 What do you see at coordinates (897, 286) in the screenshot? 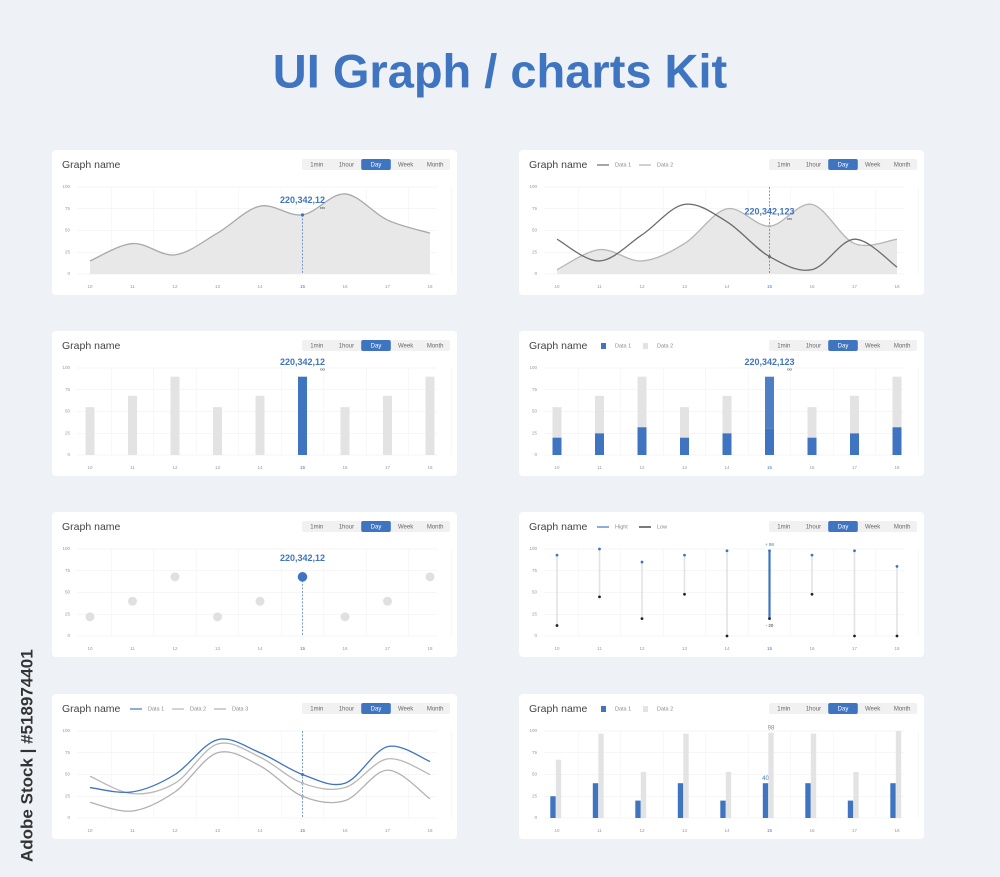
I see `x-tick-label: 18` at bounding box center [897, 286].